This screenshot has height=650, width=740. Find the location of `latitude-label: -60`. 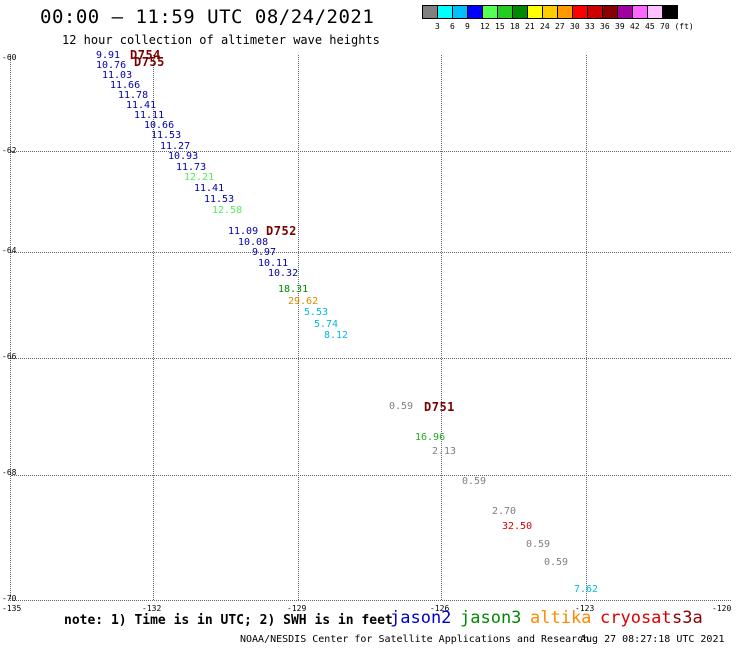

latitude-label: -60 is located at coordinates (9, 57).